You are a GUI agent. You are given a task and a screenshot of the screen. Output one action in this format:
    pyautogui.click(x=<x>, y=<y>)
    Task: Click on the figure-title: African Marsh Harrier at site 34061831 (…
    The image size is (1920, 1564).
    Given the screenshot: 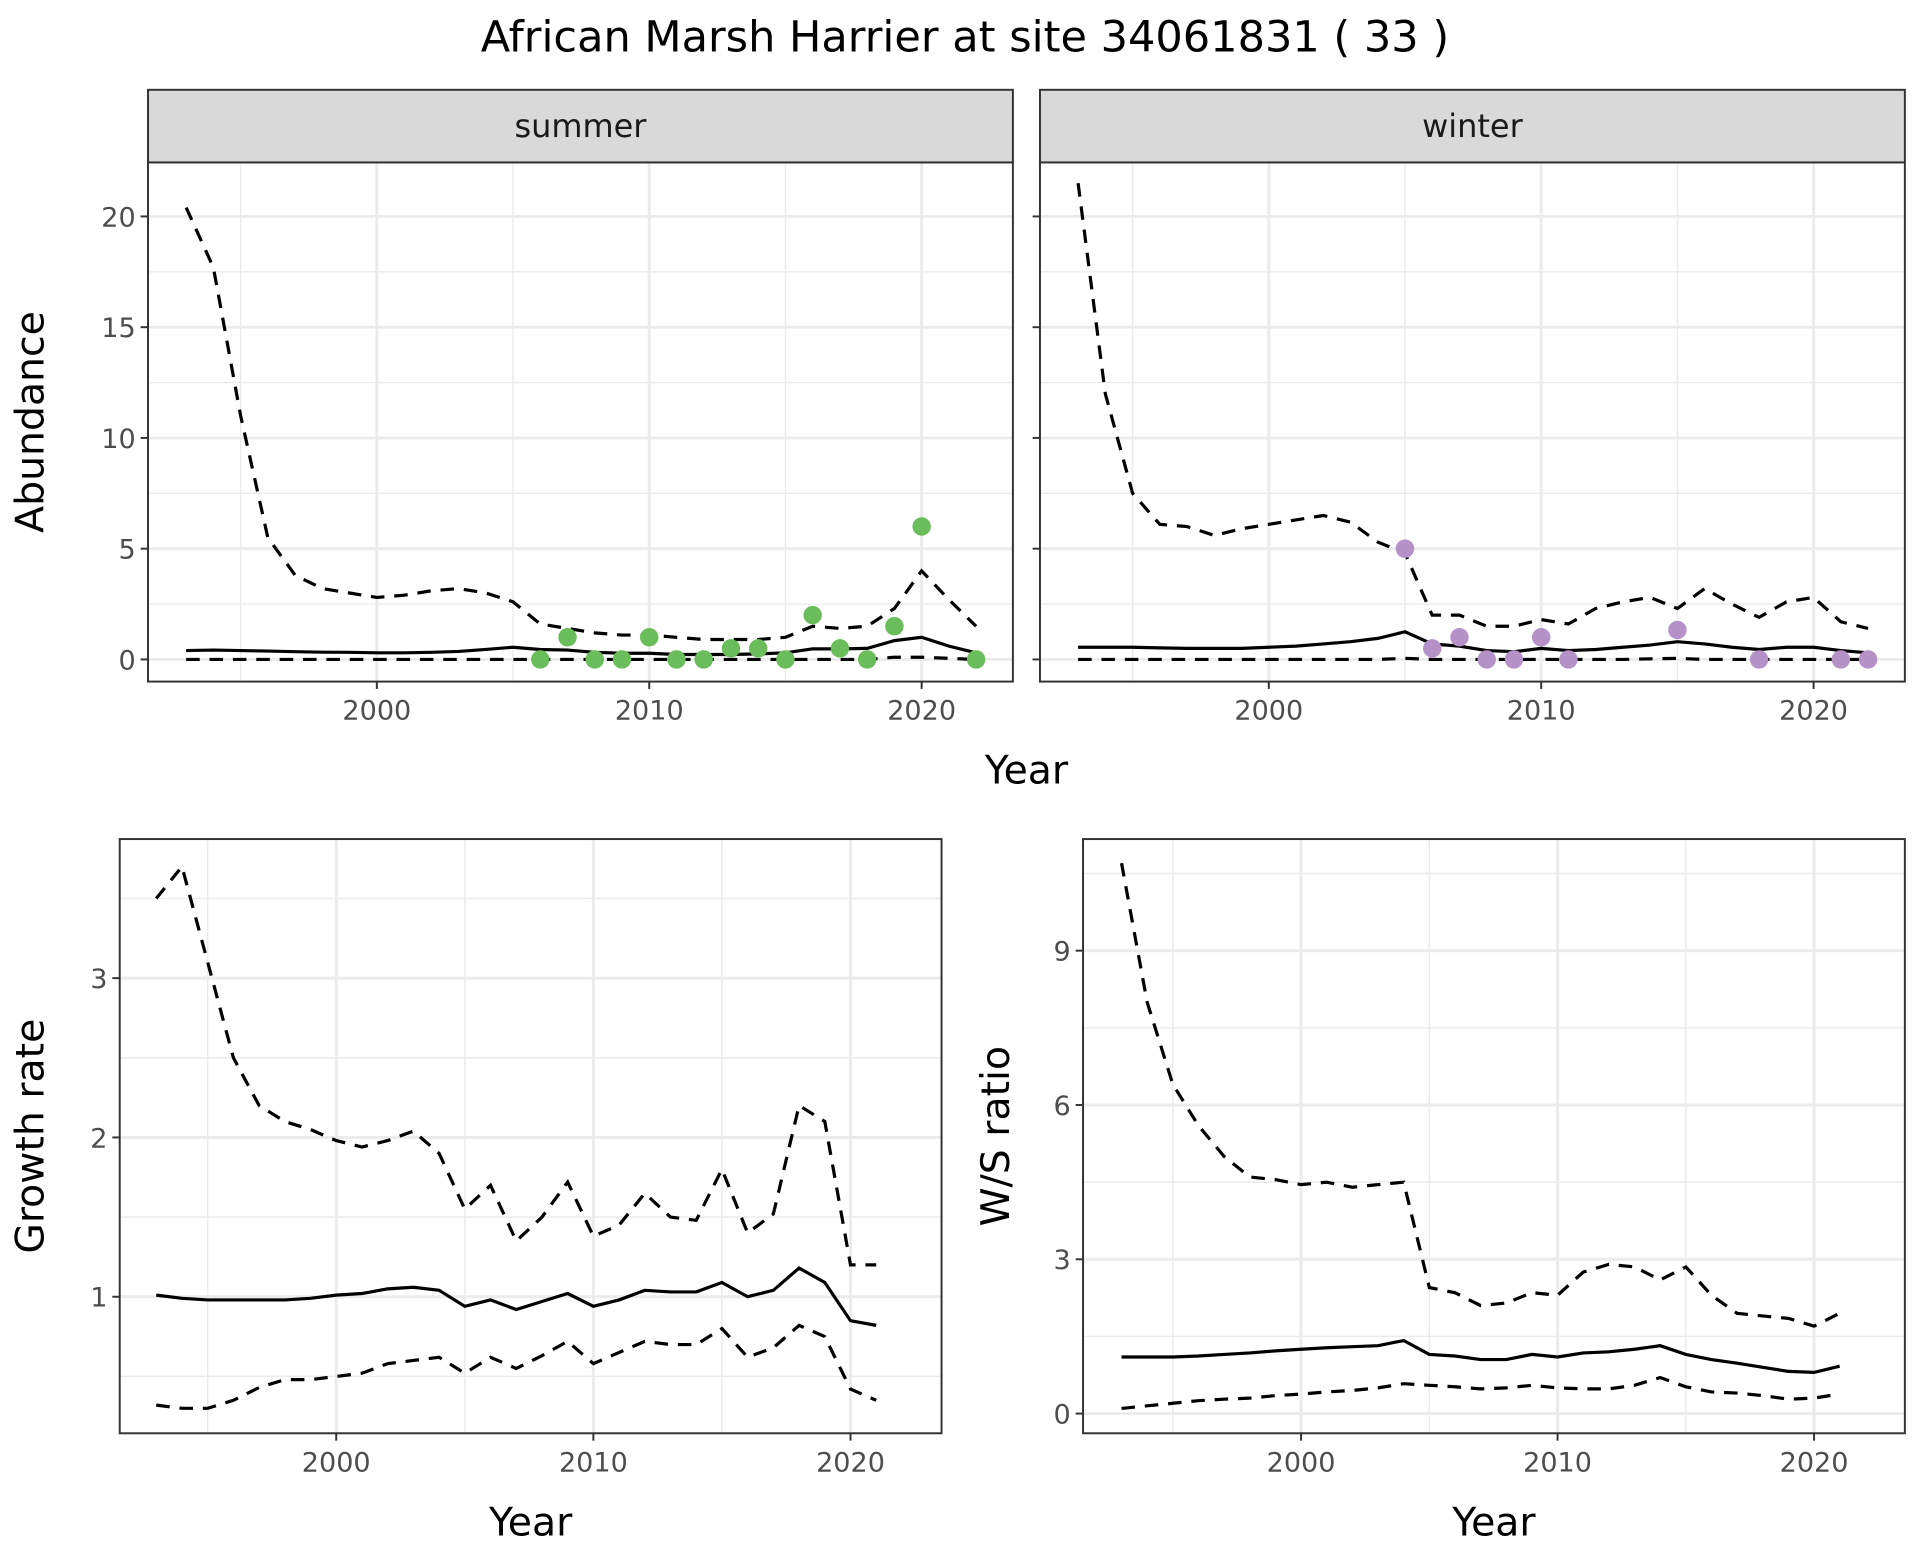 What is the action you would take?
    pyautogui.click(x=965, y=38)
    